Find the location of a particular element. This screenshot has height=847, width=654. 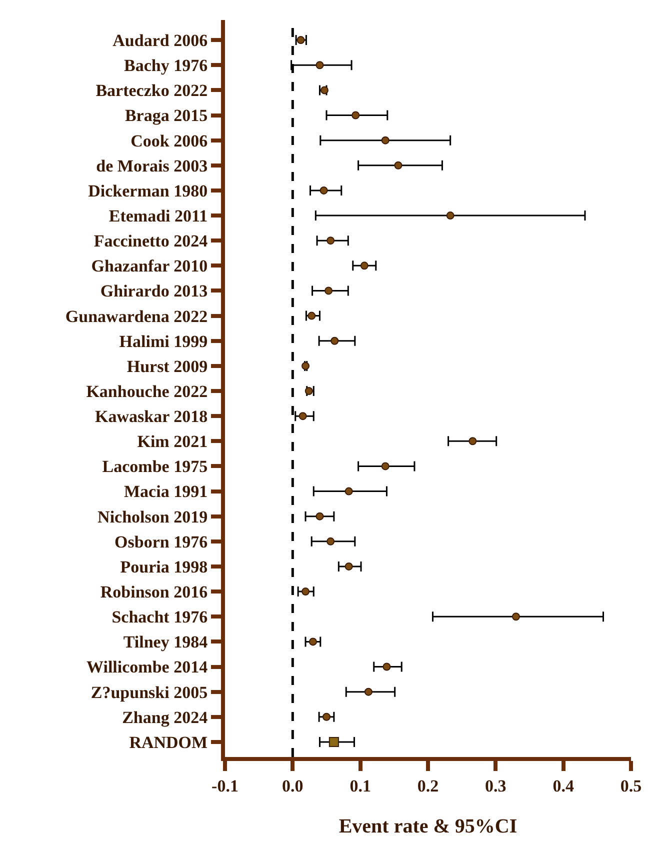

y-tick-label: Lacombe 1975 is located at coordinates (155, 466).